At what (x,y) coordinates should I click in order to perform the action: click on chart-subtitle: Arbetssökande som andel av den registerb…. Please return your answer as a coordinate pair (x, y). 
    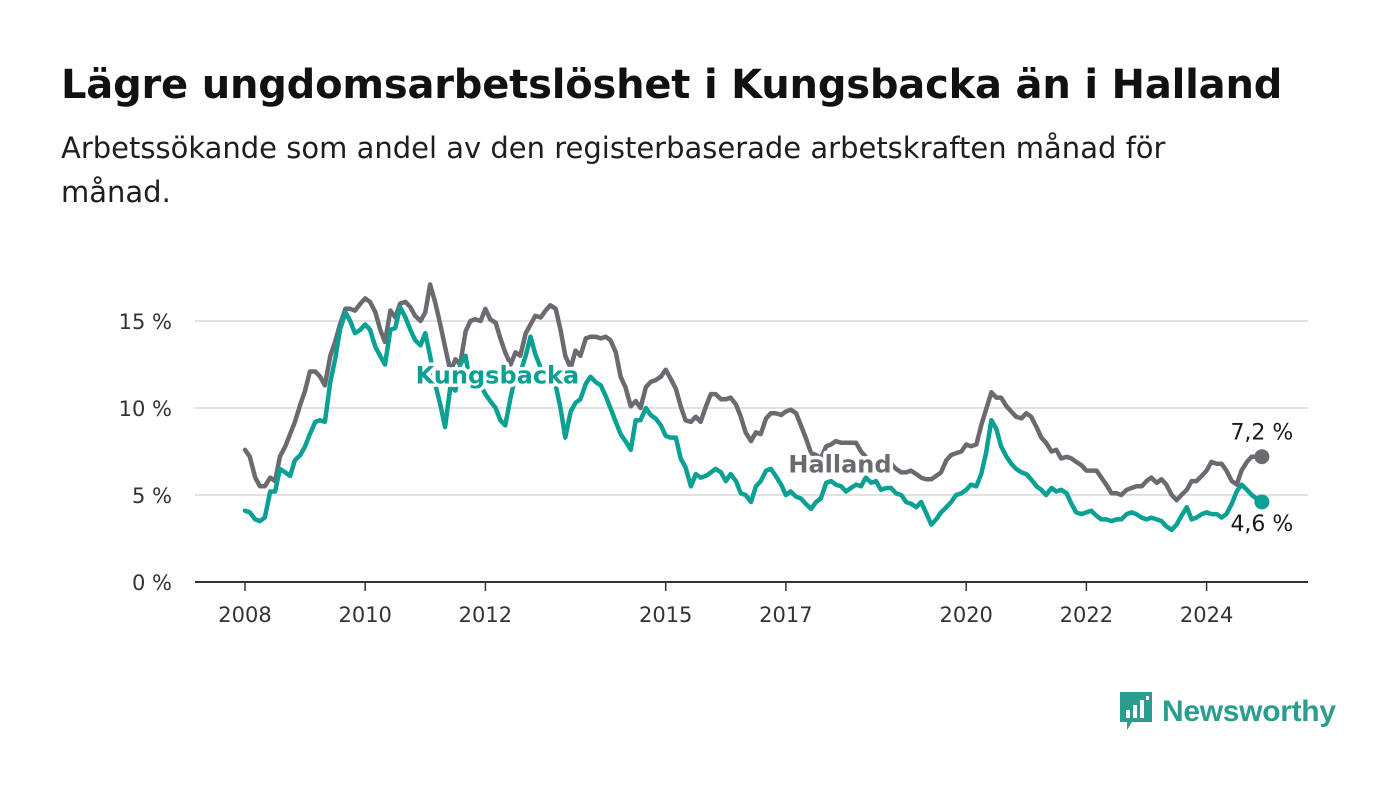
    Looking at the image, I should click on (613, 170).